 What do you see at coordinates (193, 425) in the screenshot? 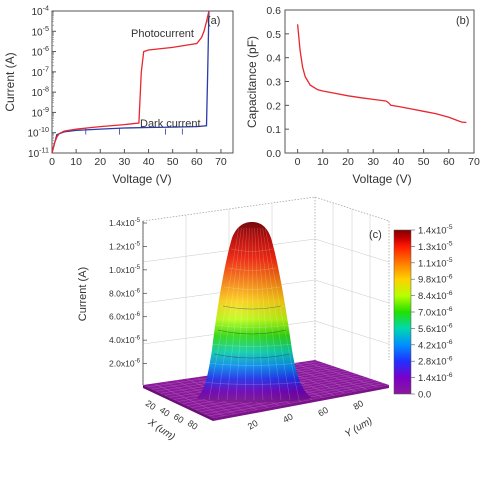
I see `panel-c-x-tick-label: 80` at bounding box center [193, 425].